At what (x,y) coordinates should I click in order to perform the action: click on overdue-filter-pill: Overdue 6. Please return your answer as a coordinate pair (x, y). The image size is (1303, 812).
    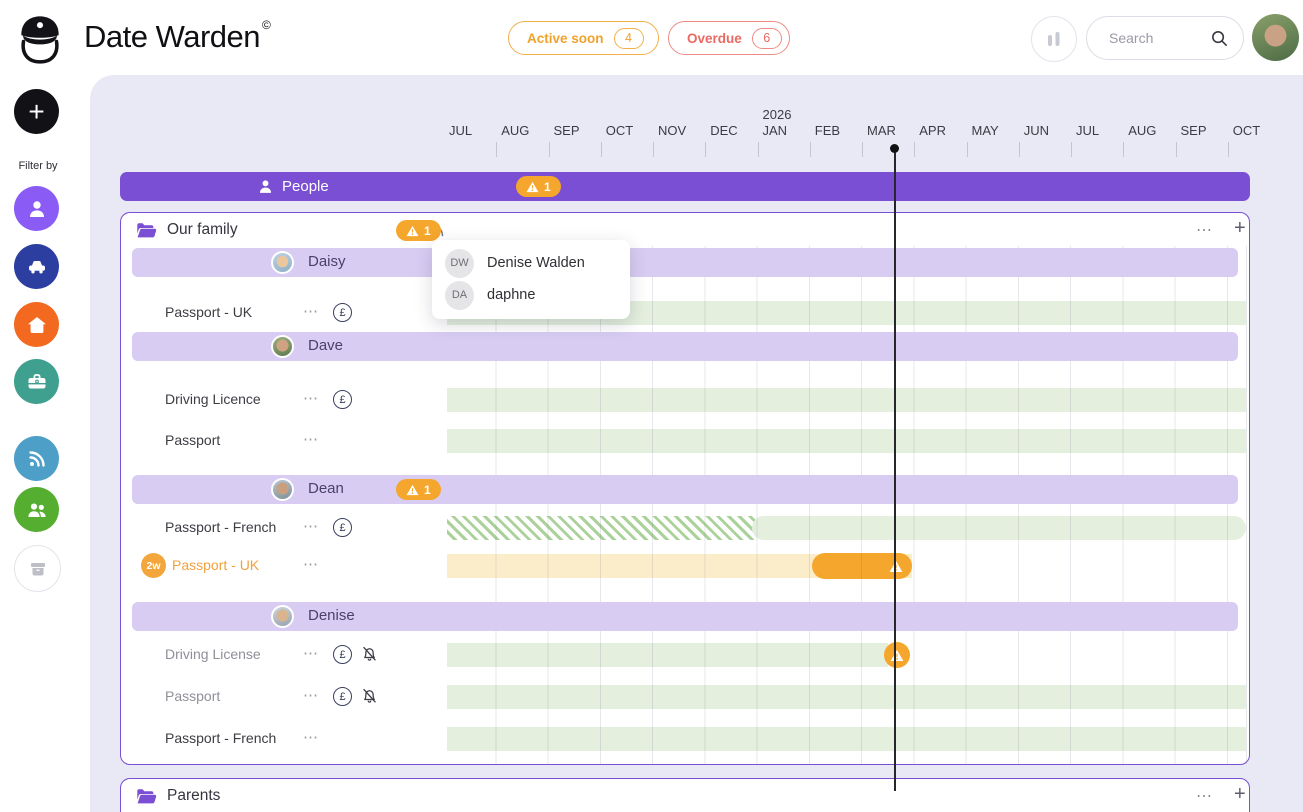
    Looking at the image, I should click on (729, 38).